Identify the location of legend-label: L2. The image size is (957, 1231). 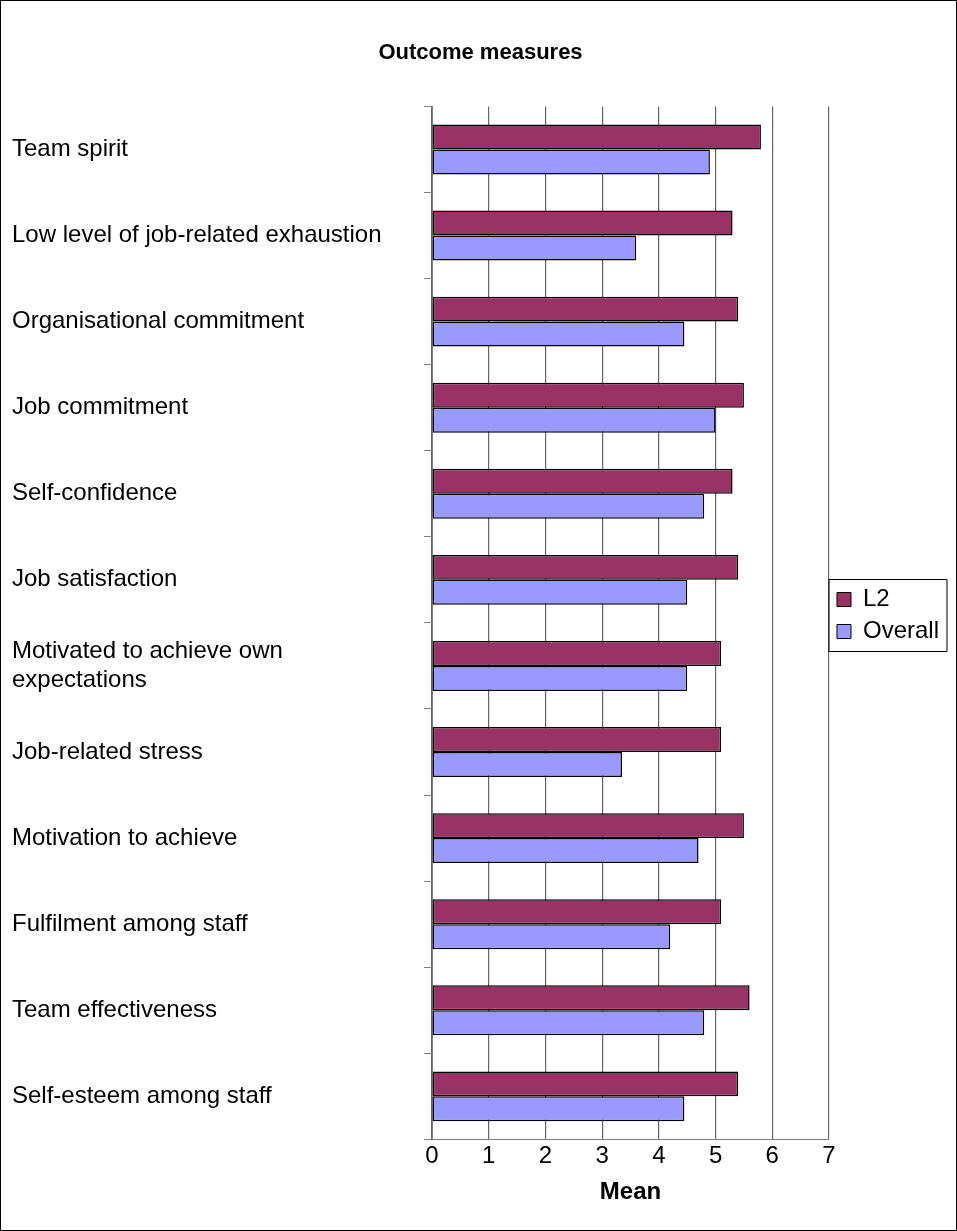
(876, 598).